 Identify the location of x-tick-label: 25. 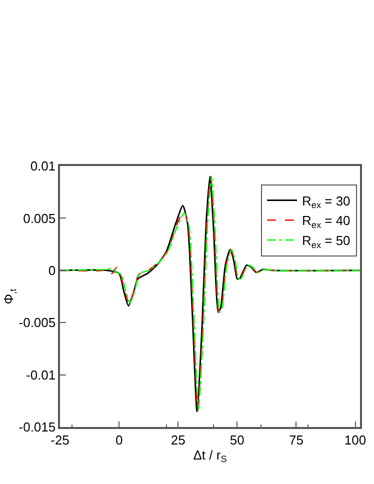
(178, 440).